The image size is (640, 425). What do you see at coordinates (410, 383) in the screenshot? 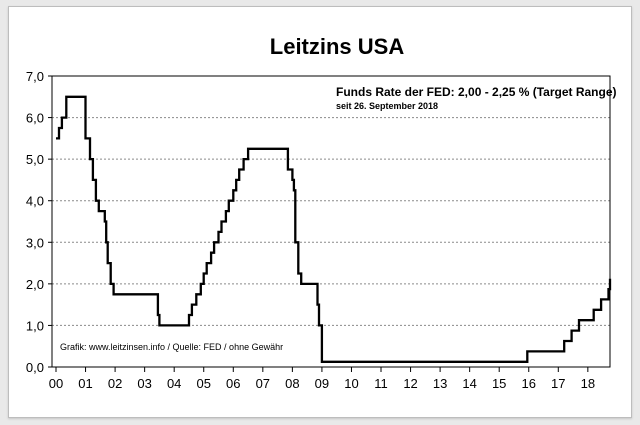
I see `x-tick-label: 12` at bounding box center [410, 383].